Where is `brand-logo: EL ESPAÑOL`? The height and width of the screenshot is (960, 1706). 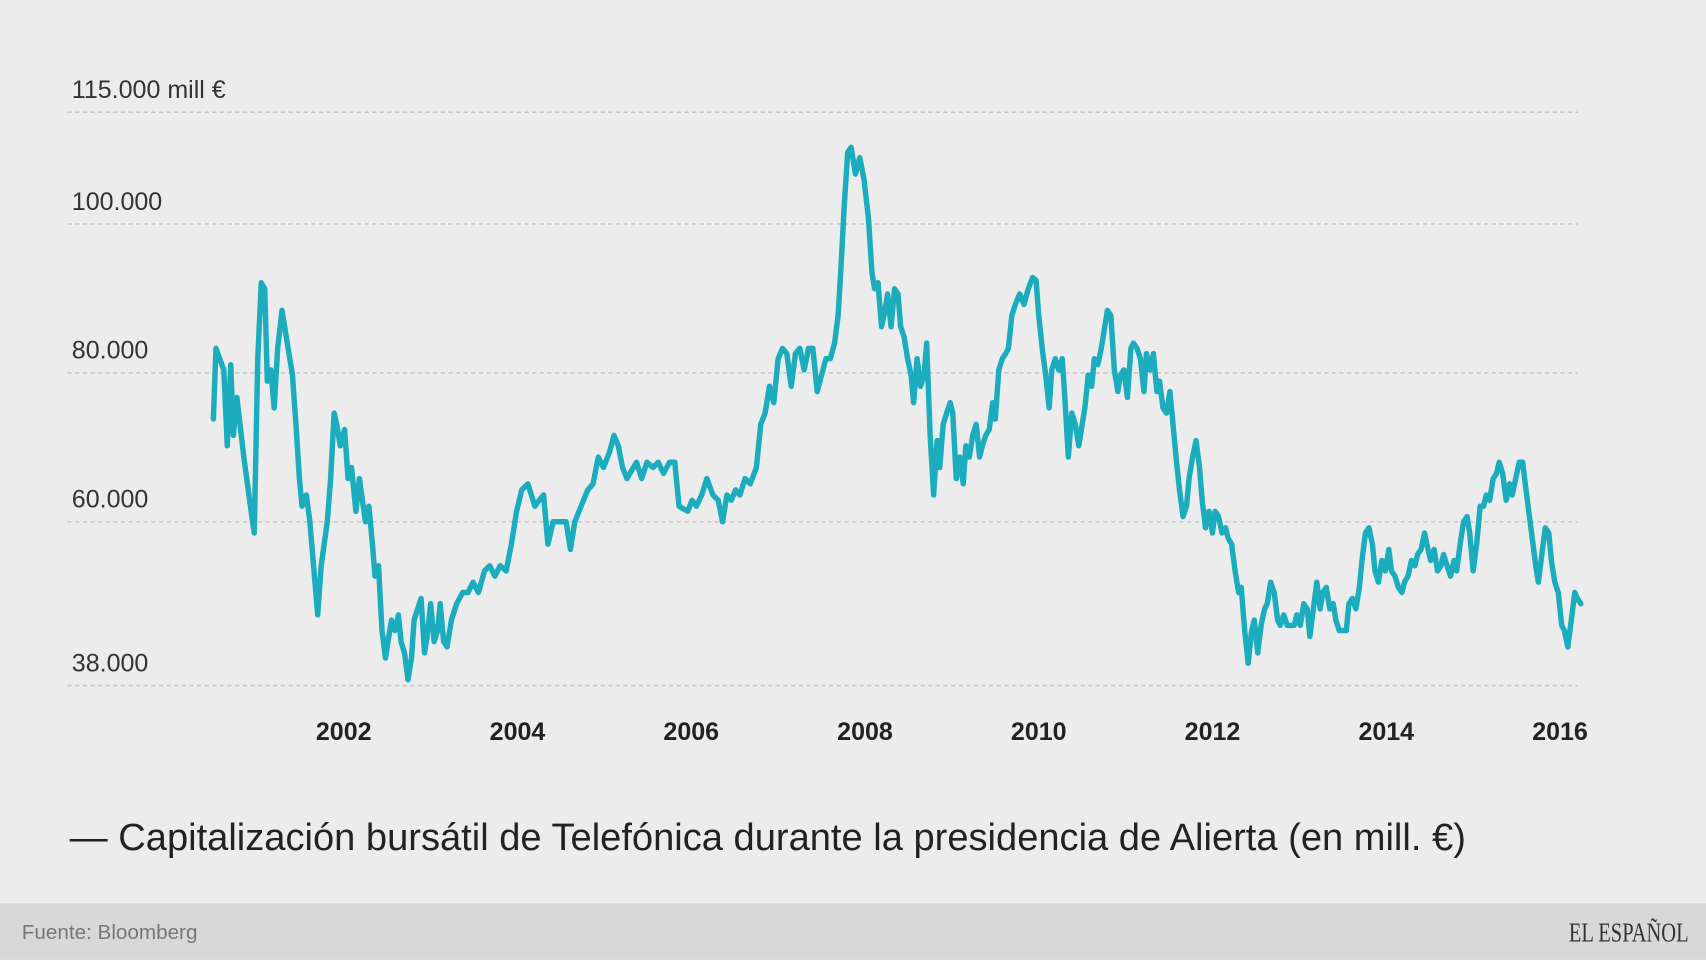 brand-logo: EL ESPAÑOL is located at coordinates (1629, 932).